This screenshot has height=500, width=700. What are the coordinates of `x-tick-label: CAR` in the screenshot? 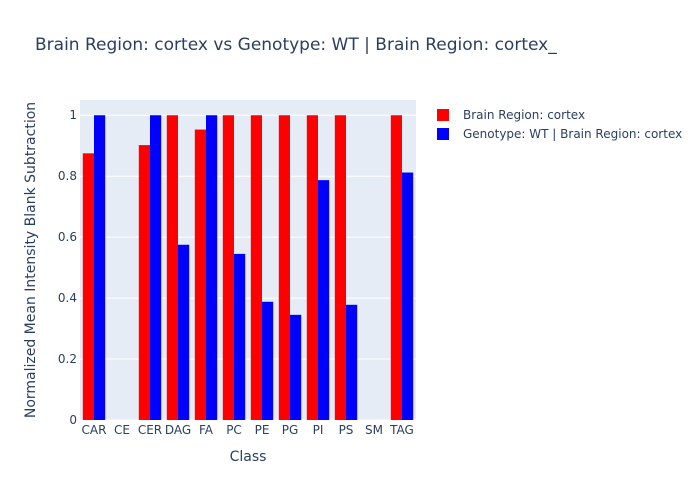 It's located at (94, 430).